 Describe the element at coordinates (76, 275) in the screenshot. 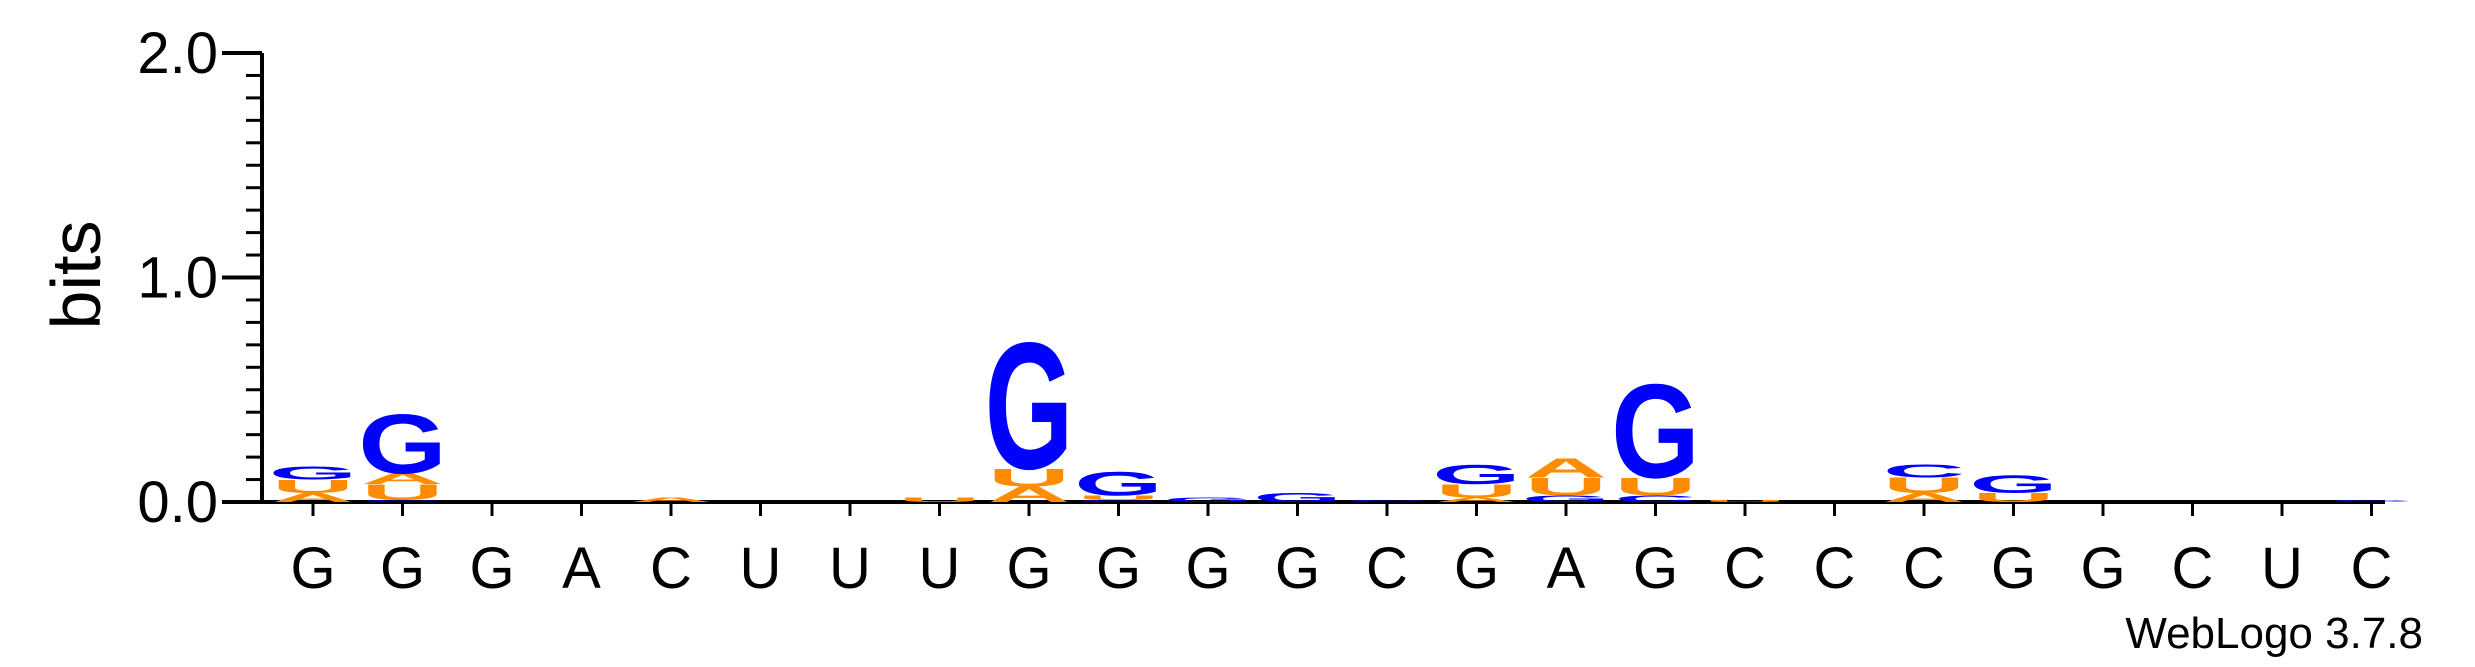

I see `y-axis-label: bits` at that location.